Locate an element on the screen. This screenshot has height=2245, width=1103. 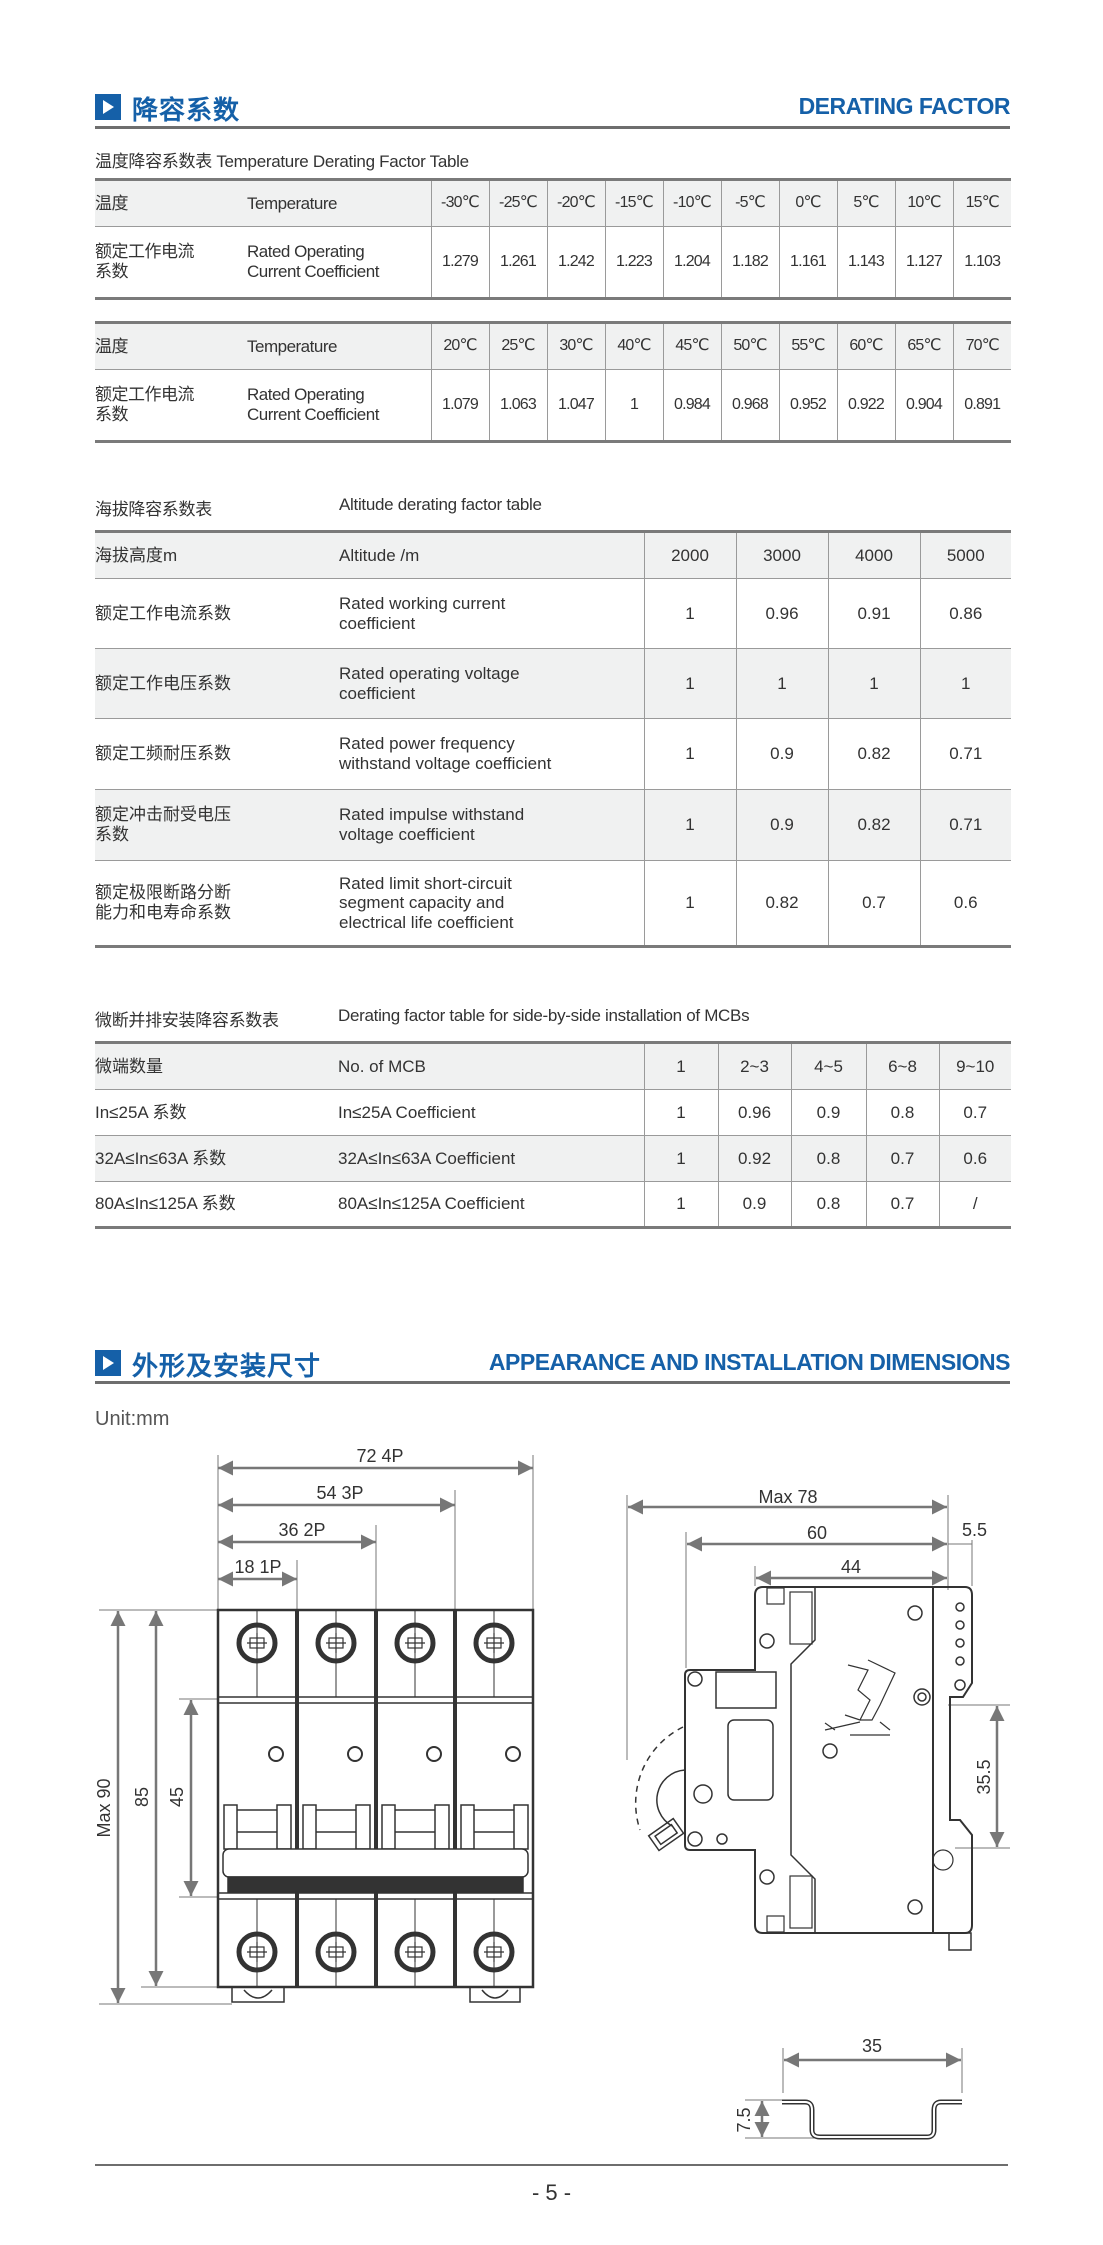
table-cell: 2~3 is located at coordinates (754, 1066).